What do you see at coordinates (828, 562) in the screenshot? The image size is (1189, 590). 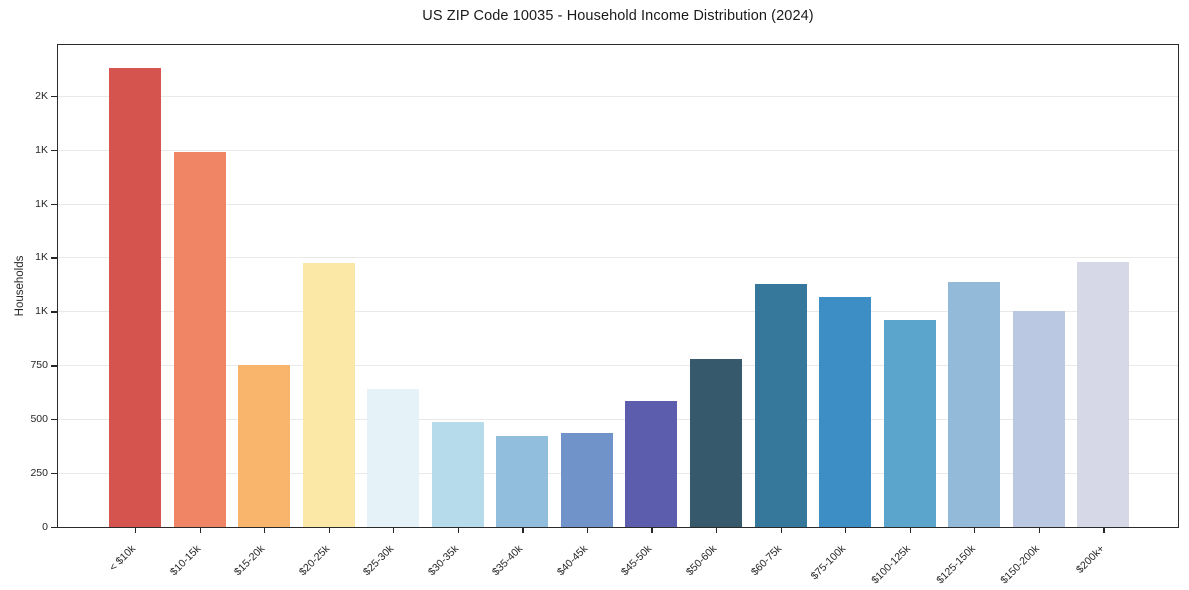 I see `x-tick-label: $75-100k` at bounding box center [828, 562].